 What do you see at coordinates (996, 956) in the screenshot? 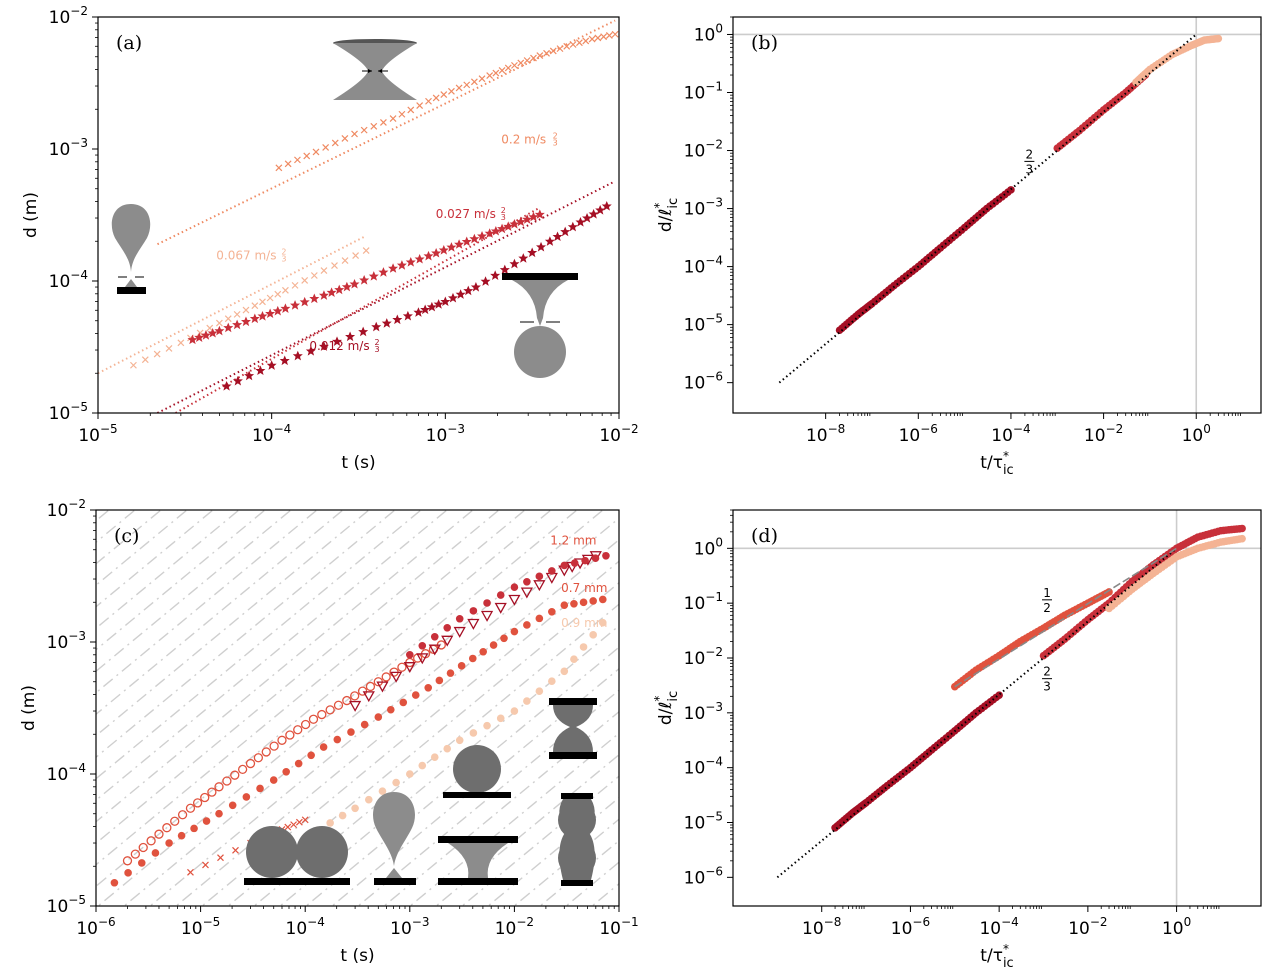
I see `x-axis-label: t/τ* ic` at bounding box center [996, 956].